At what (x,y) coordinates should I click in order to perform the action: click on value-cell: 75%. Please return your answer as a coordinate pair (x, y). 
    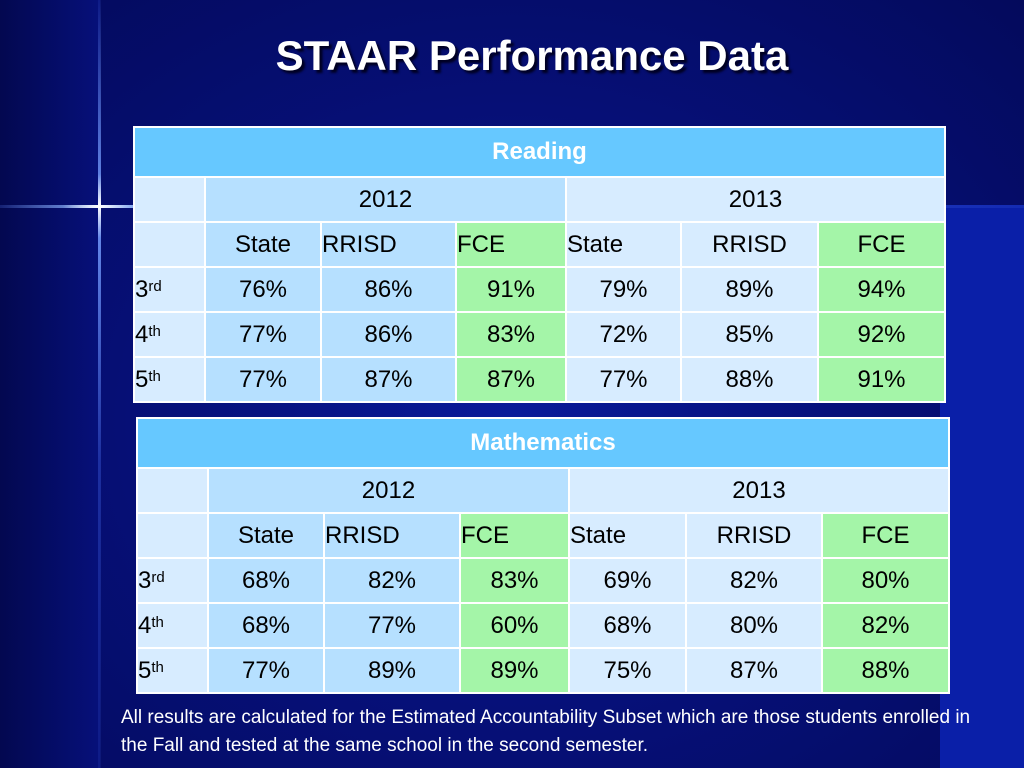
    Looking at the image, I should click on (627, 670).